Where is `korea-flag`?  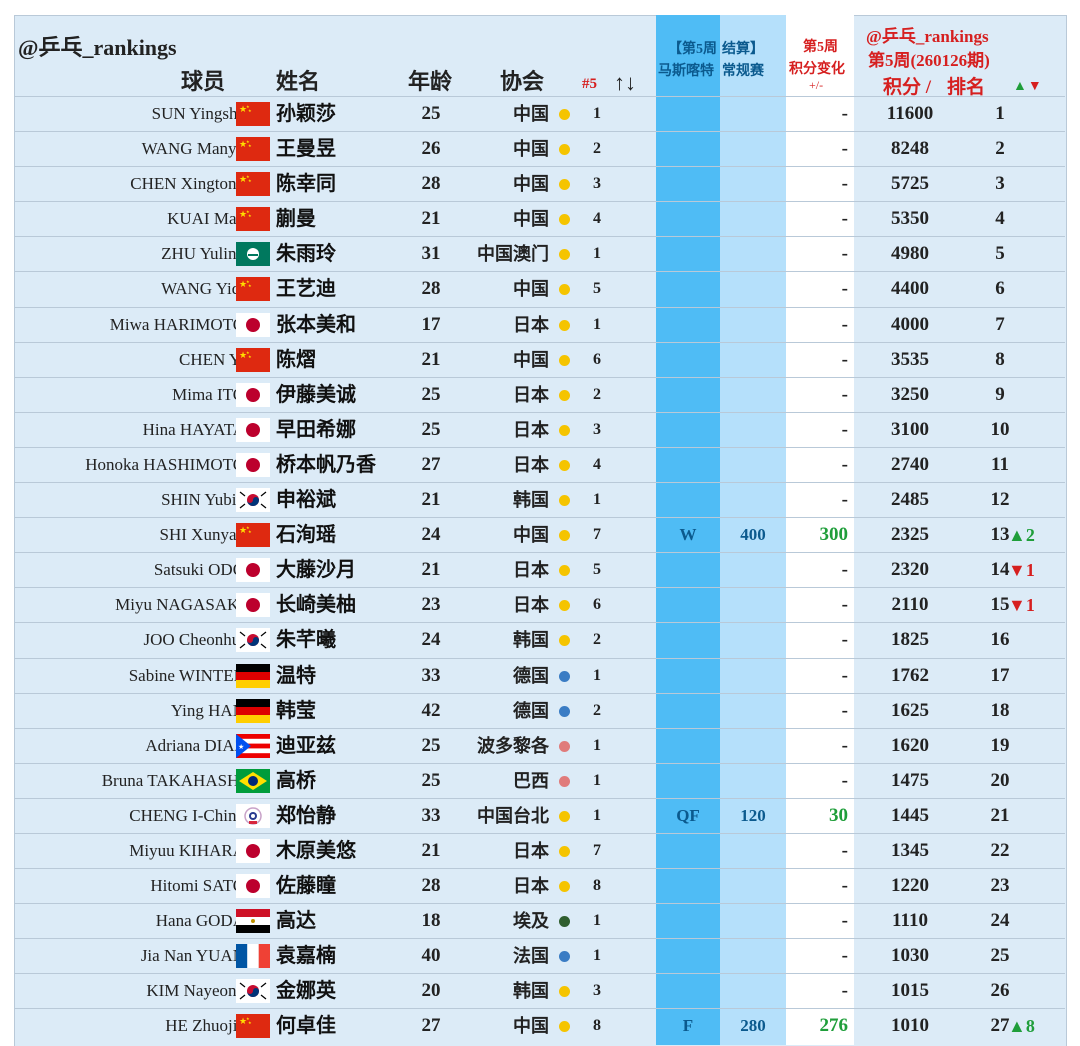
korea-flag is located at coordinates (253, 500).